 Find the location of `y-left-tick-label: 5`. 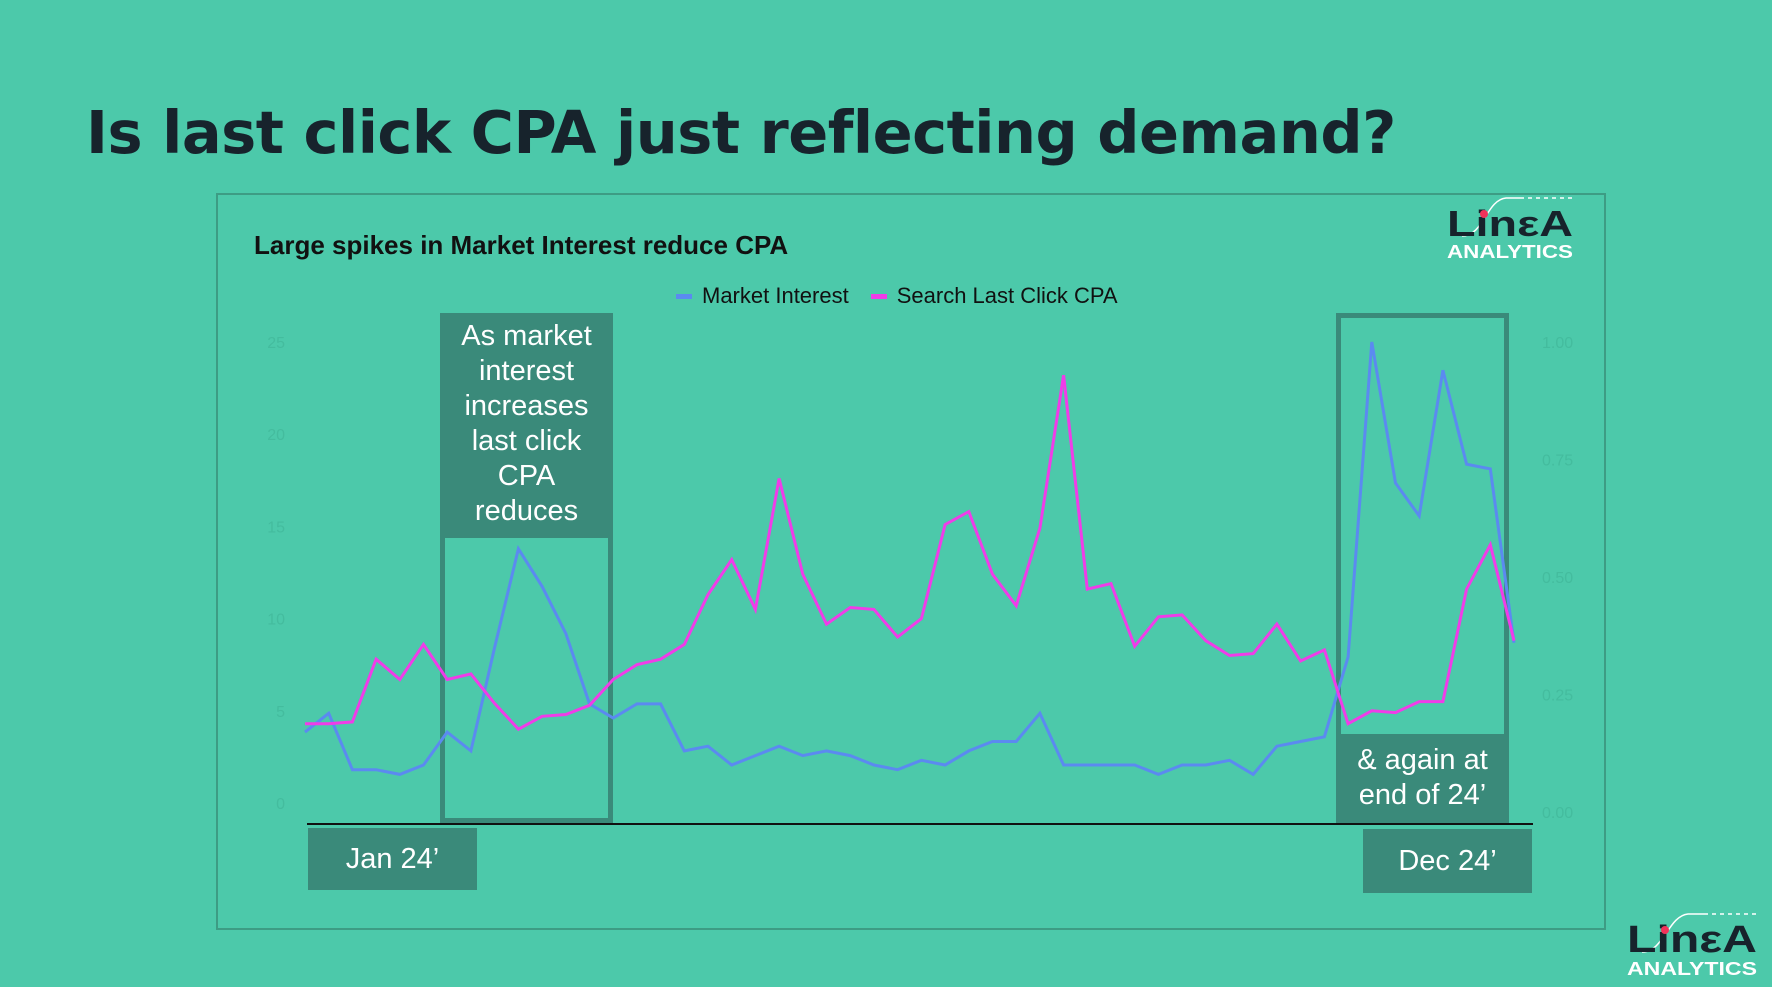

y-left-tick-label: 5 is located at coordinates (280, 712).